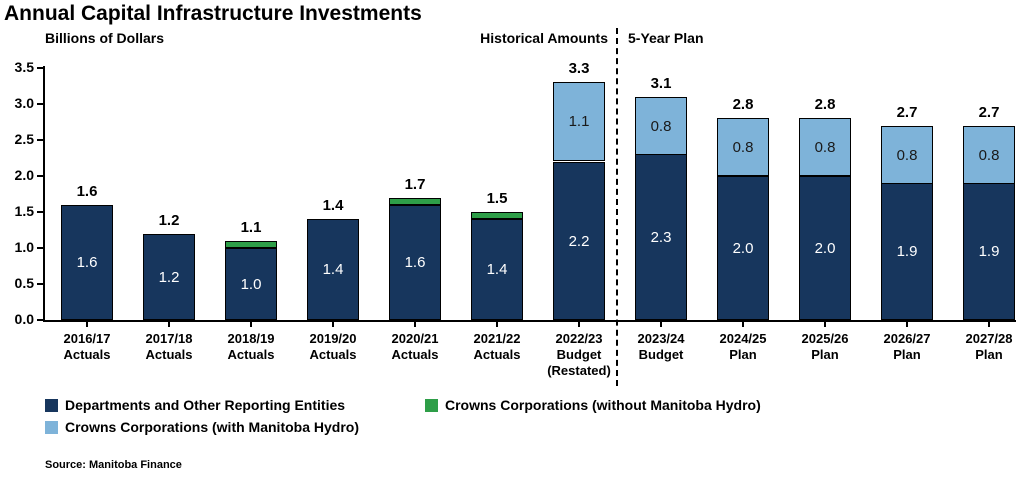 This screenshot has width=1026, height=484. I want to click on source-note: Source: Manitoba Finance, so click(113, 465).